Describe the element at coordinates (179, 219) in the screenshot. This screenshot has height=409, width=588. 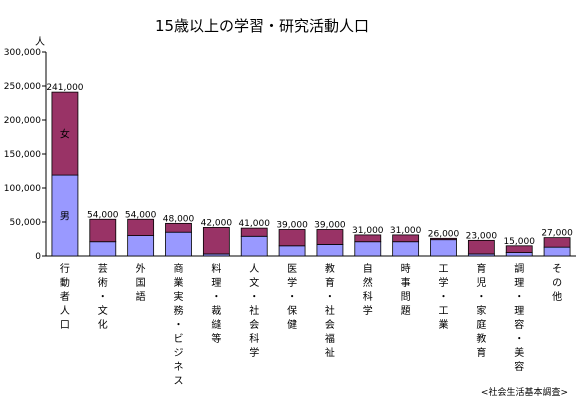
I see `data-label: 48,000` at that location.